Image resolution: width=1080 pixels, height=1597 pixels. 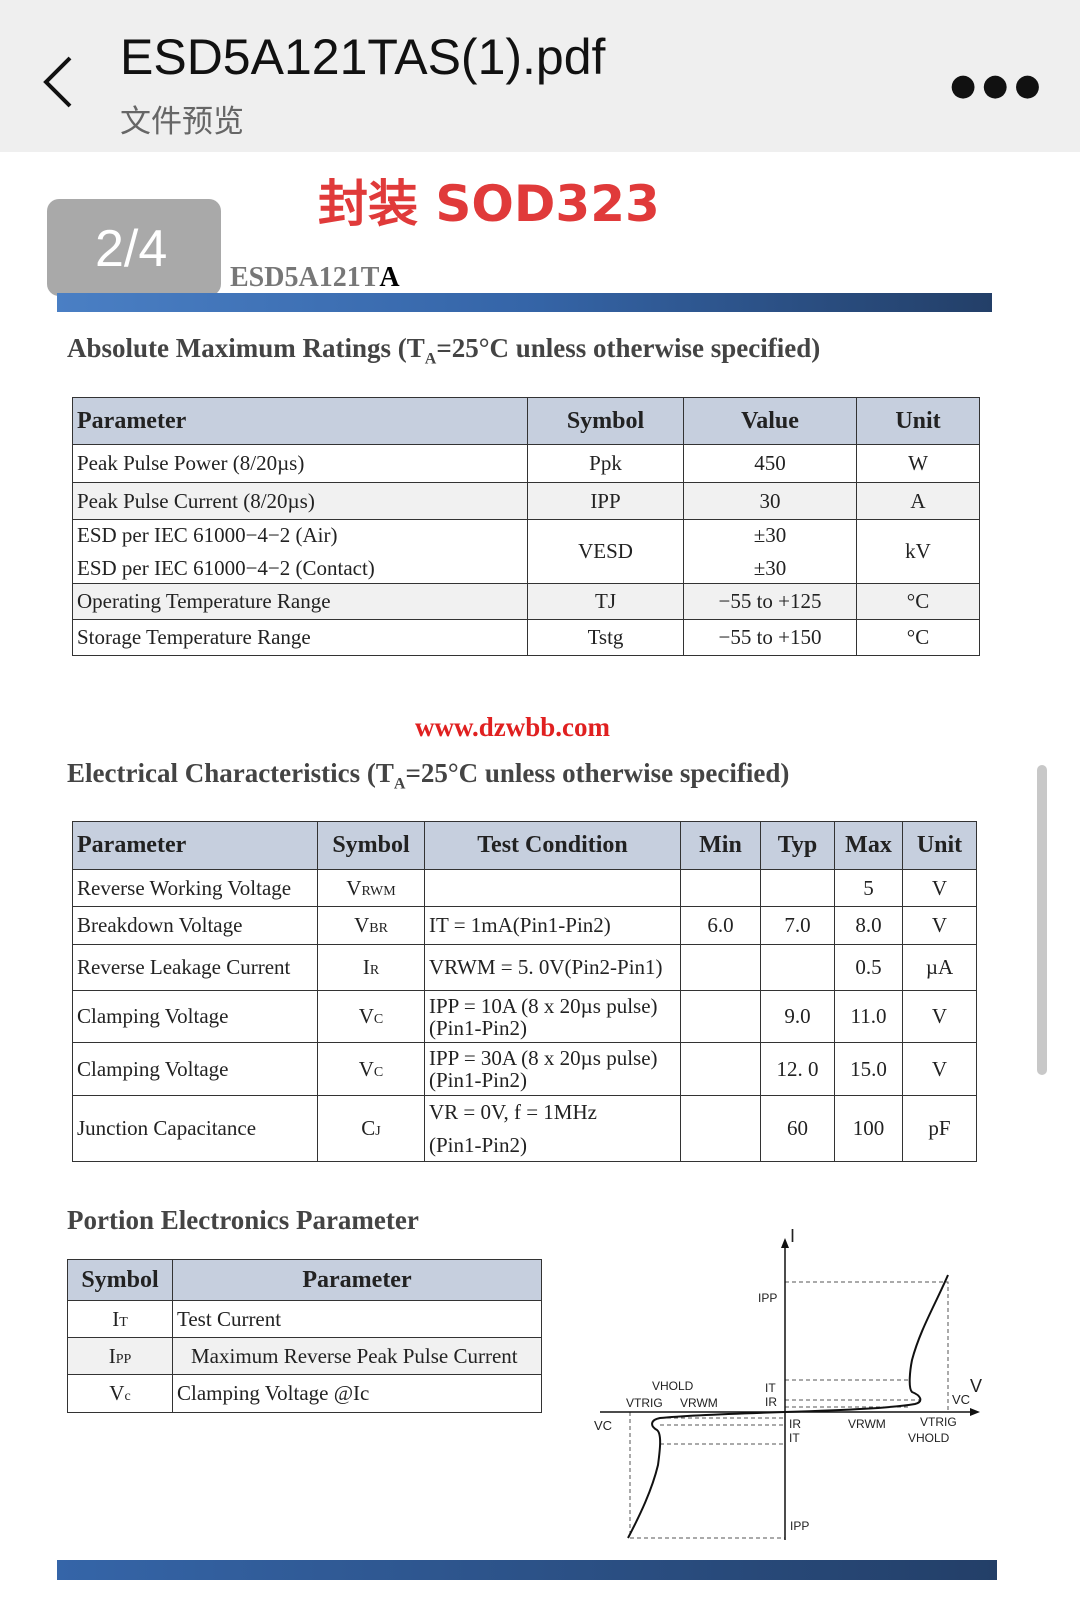 What do you see at coordinates (304, 1319) in the screenshot?
I see `table-row: IT Test Current` at bounding box center [304, 1319].